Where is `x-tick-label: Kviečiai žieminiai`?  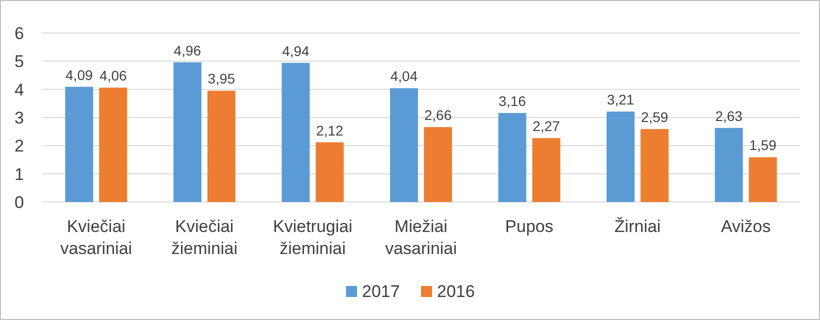
x-tick-label: Kviečiai žieminiai is located at coordinates (204, 237).